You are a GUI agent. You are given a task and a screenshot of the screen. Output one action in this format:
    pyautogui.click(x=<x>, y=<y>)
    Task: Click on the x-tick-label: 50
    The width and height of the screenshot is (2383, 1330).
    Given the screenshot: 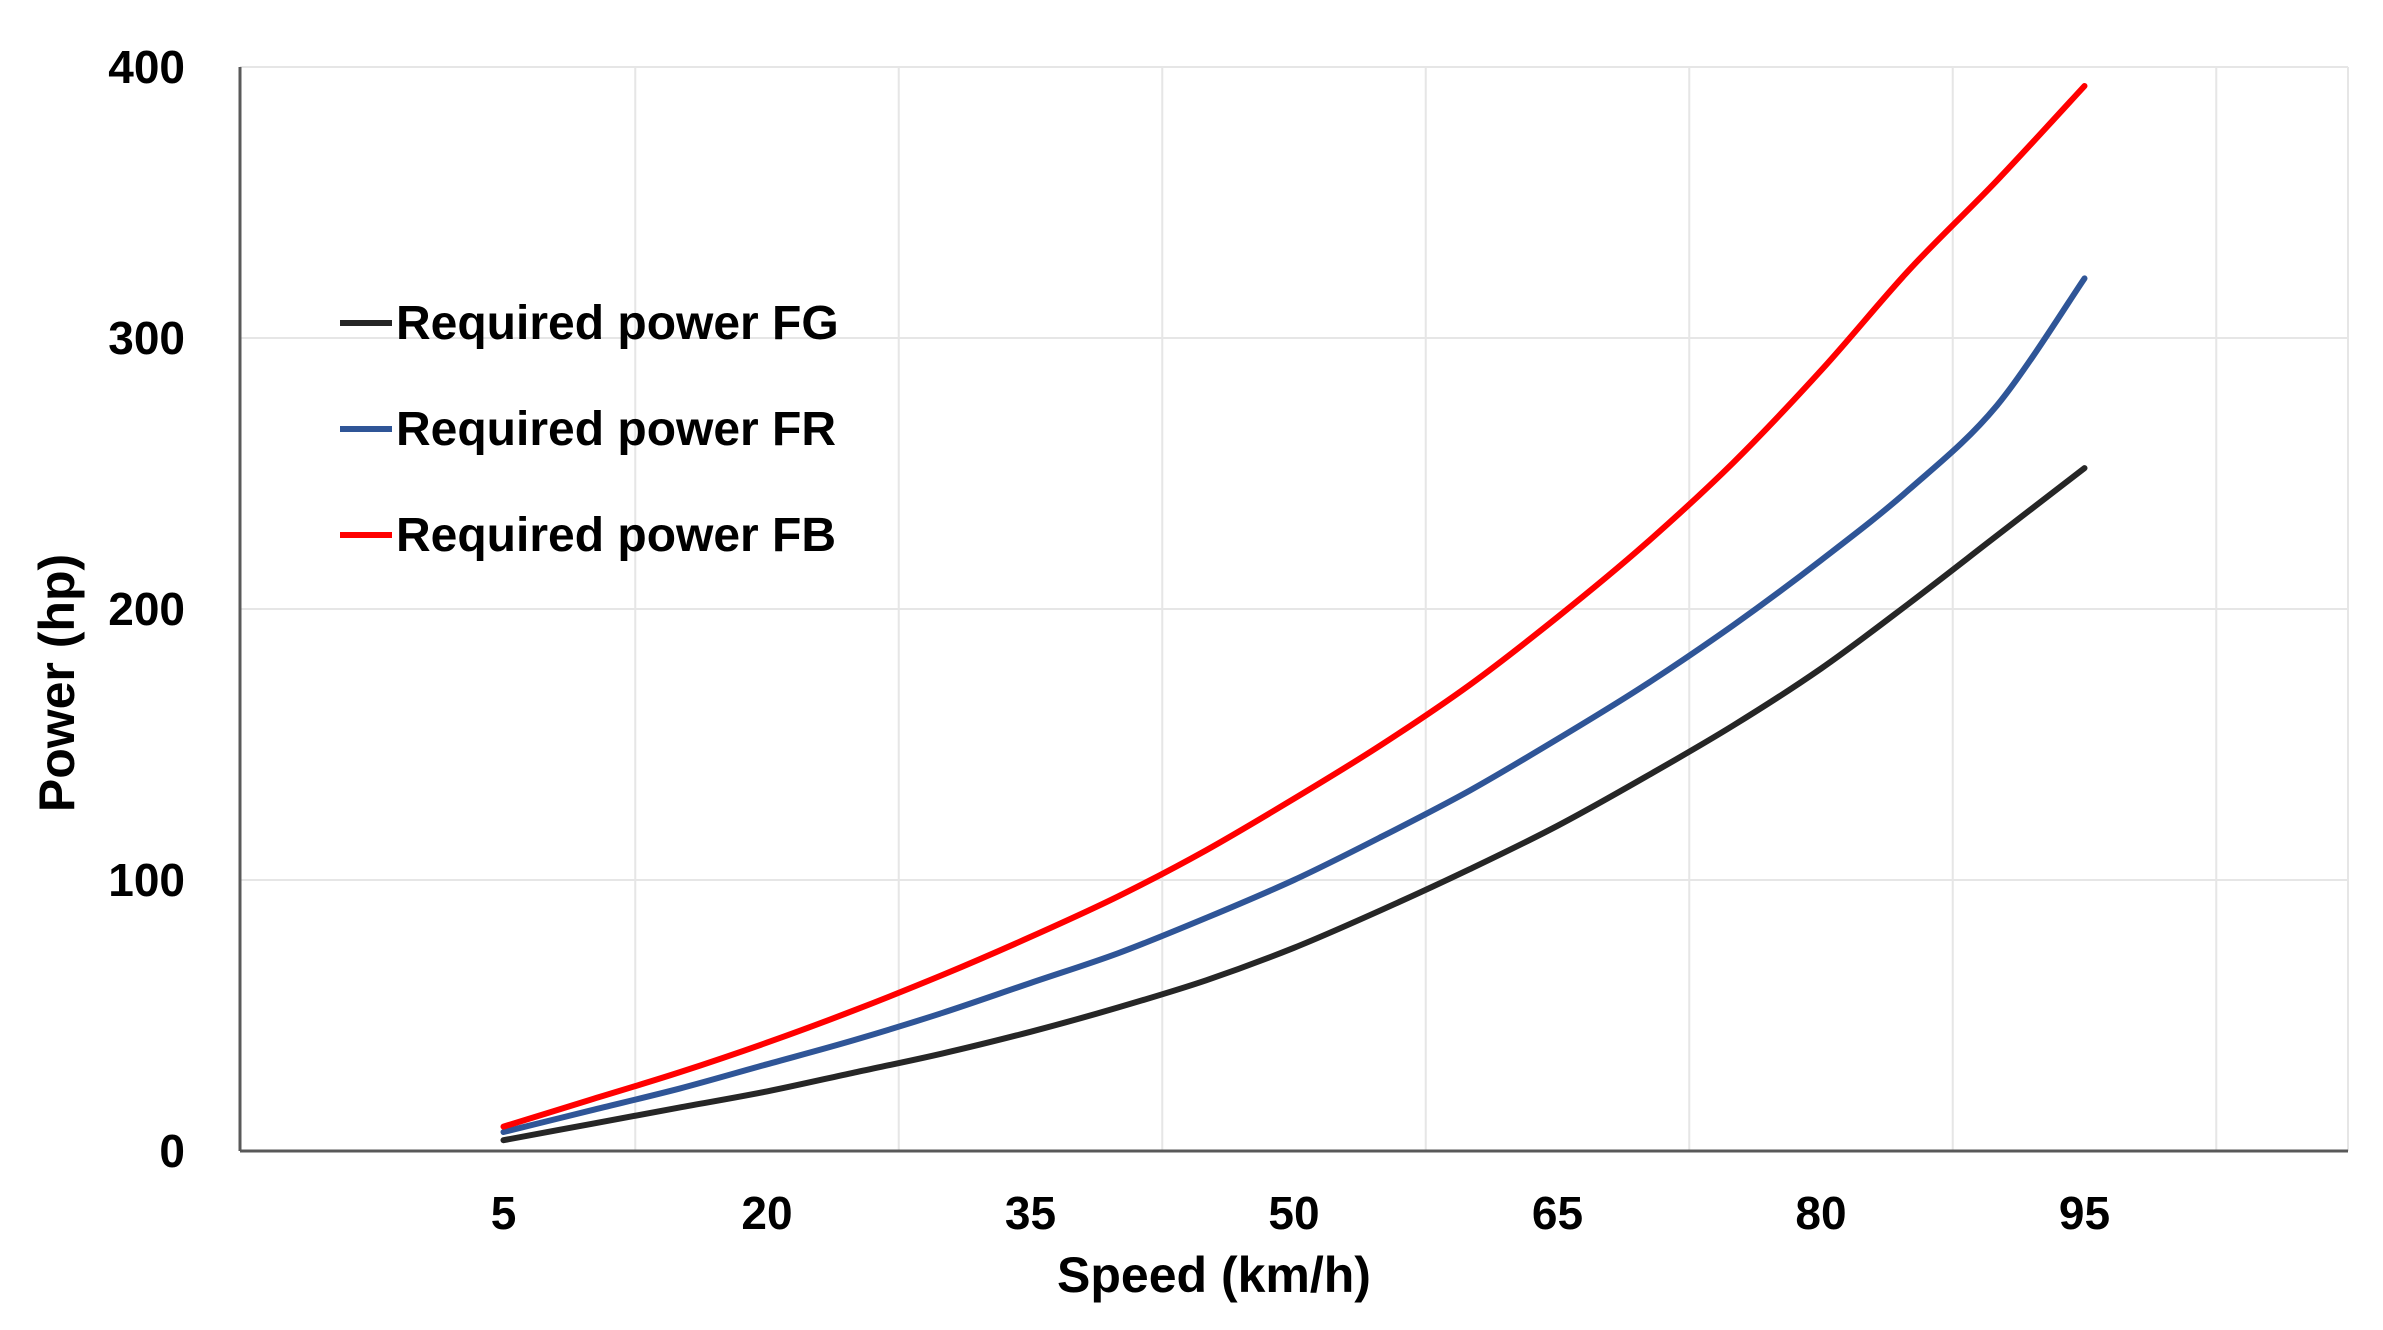 What is the action you would take?
    pyautogui.click(x=1293, y=1213)
    